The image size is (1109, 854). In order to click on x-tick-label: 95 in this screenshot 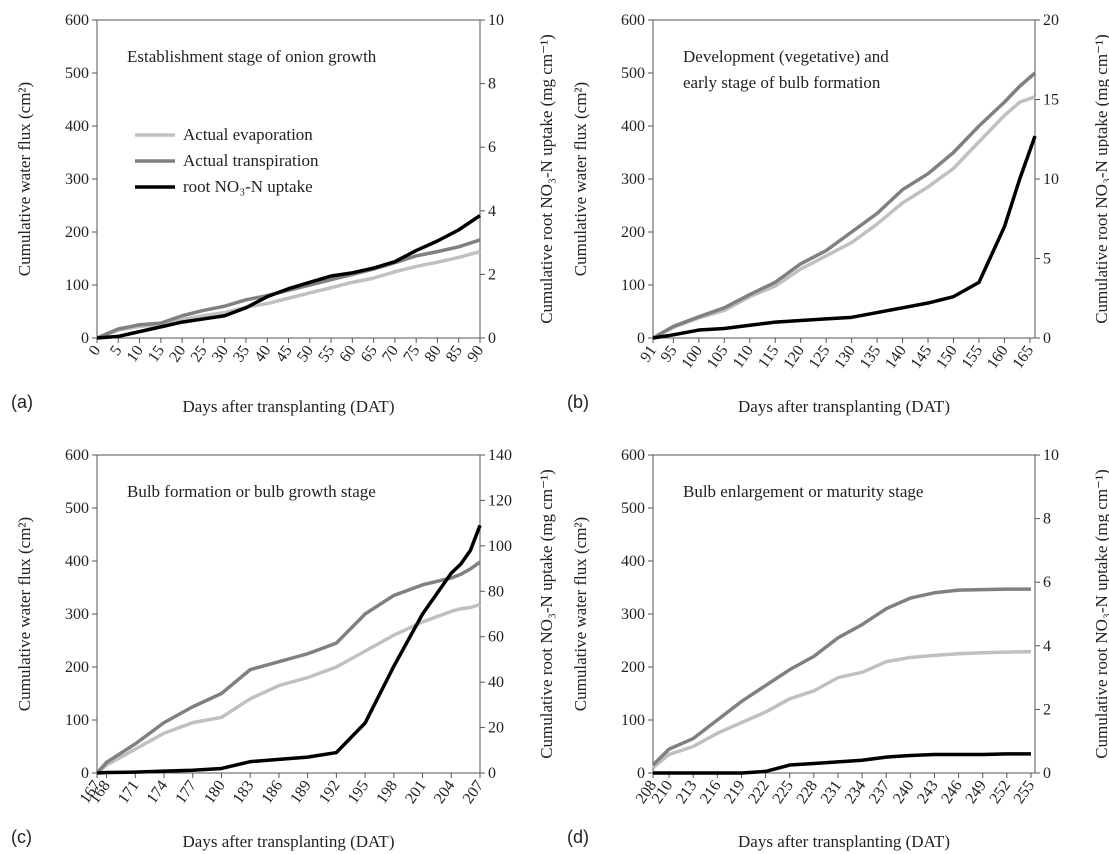, I will do `click(669, 354)`.